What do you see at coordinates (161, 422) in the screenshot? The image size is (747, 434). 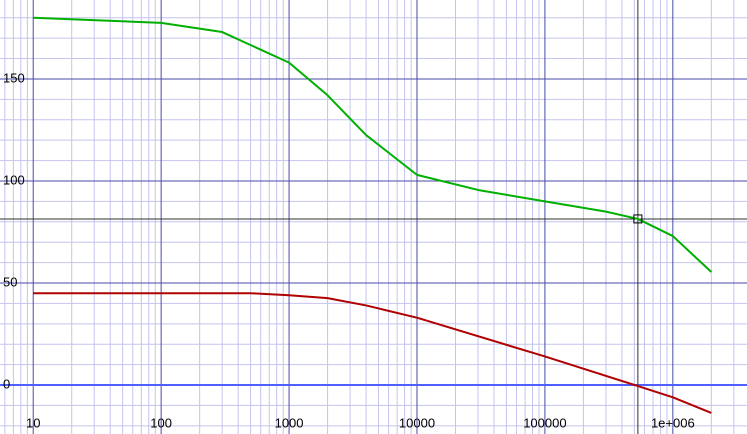 I see `x-tick-label: 100` at bounding box center [161, 422].